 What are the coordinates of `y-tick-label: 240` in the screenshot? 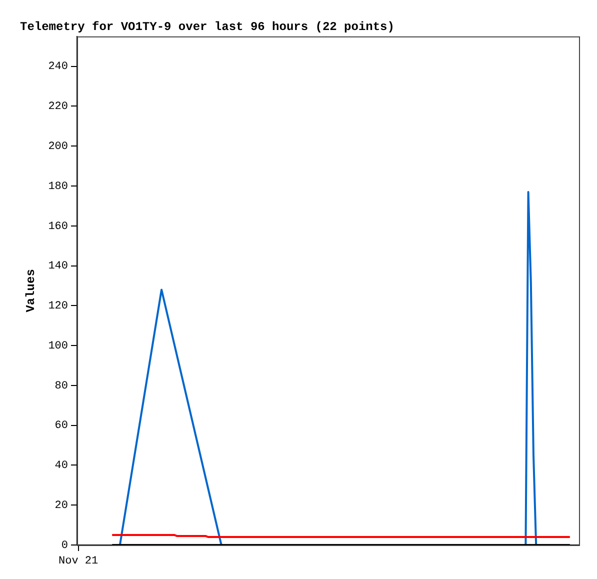 It's located at (58, 67).